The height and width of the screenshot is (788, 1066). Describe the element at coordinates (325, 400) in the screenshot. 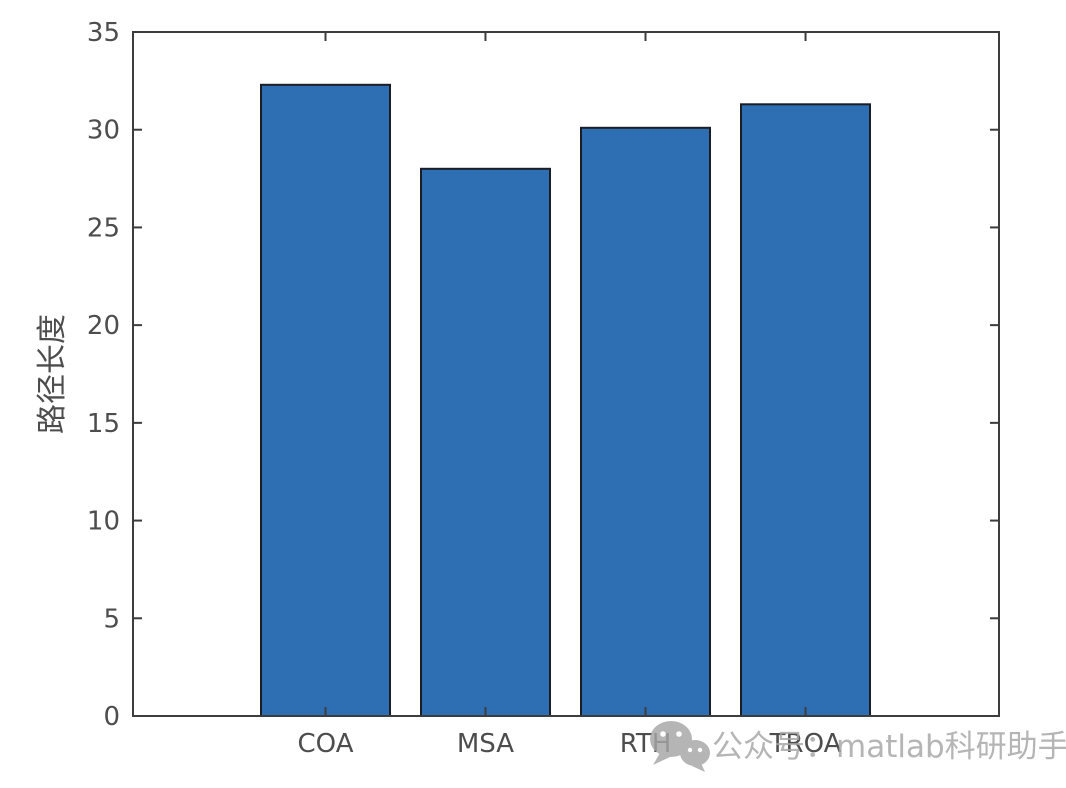

I see `bar-coa` at that location.